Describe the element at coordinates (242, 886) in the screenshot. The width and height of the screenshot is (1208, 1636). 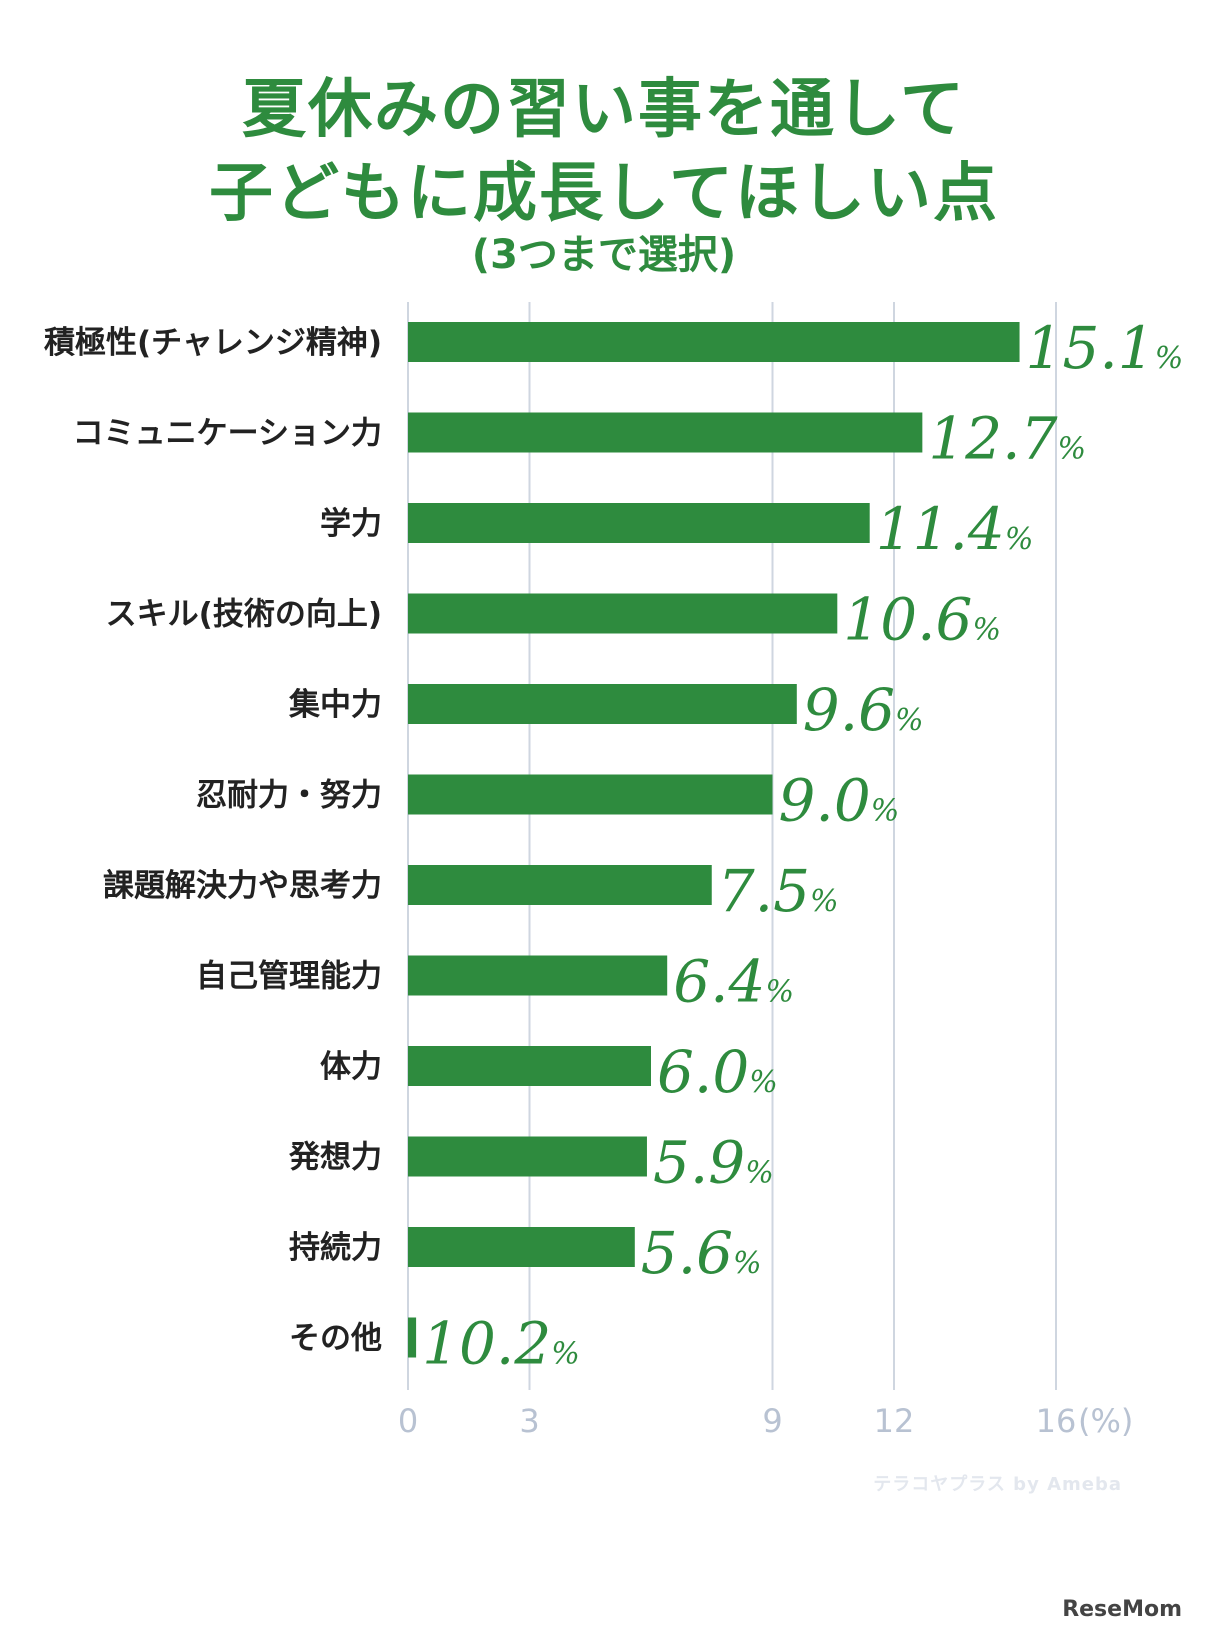
I see `category-label: 課題解決力や思考力` at that location.